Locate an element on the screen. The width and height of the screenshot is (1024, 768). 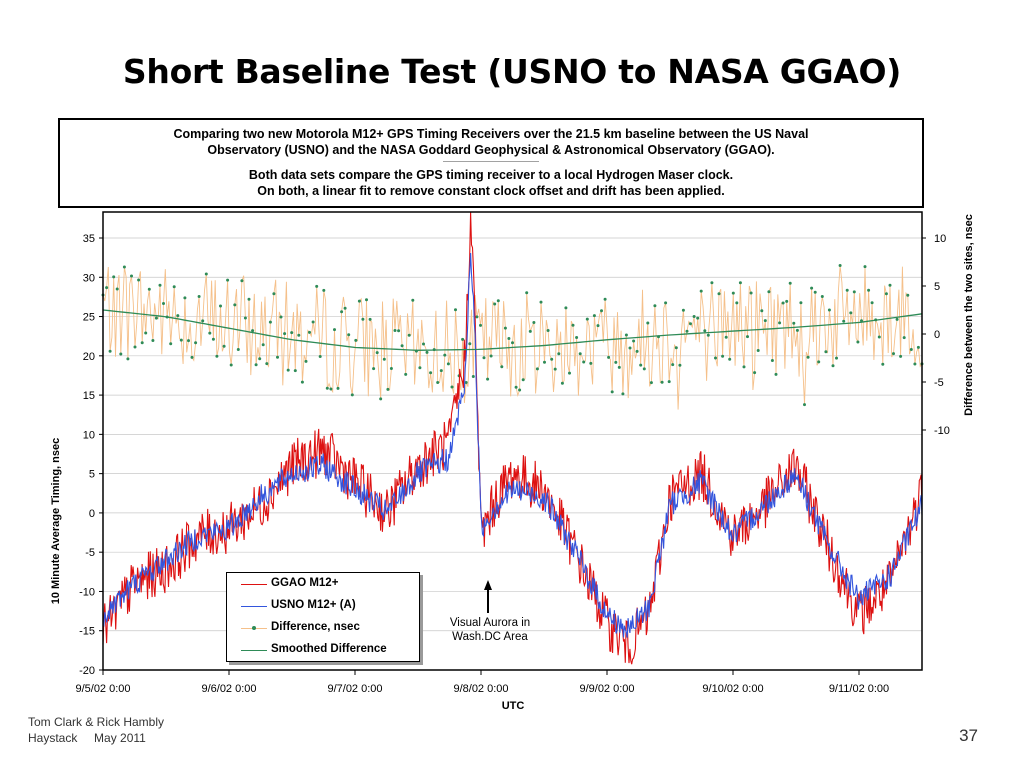
y-tick-label-left: 5 is located at coordinates (92, 475).